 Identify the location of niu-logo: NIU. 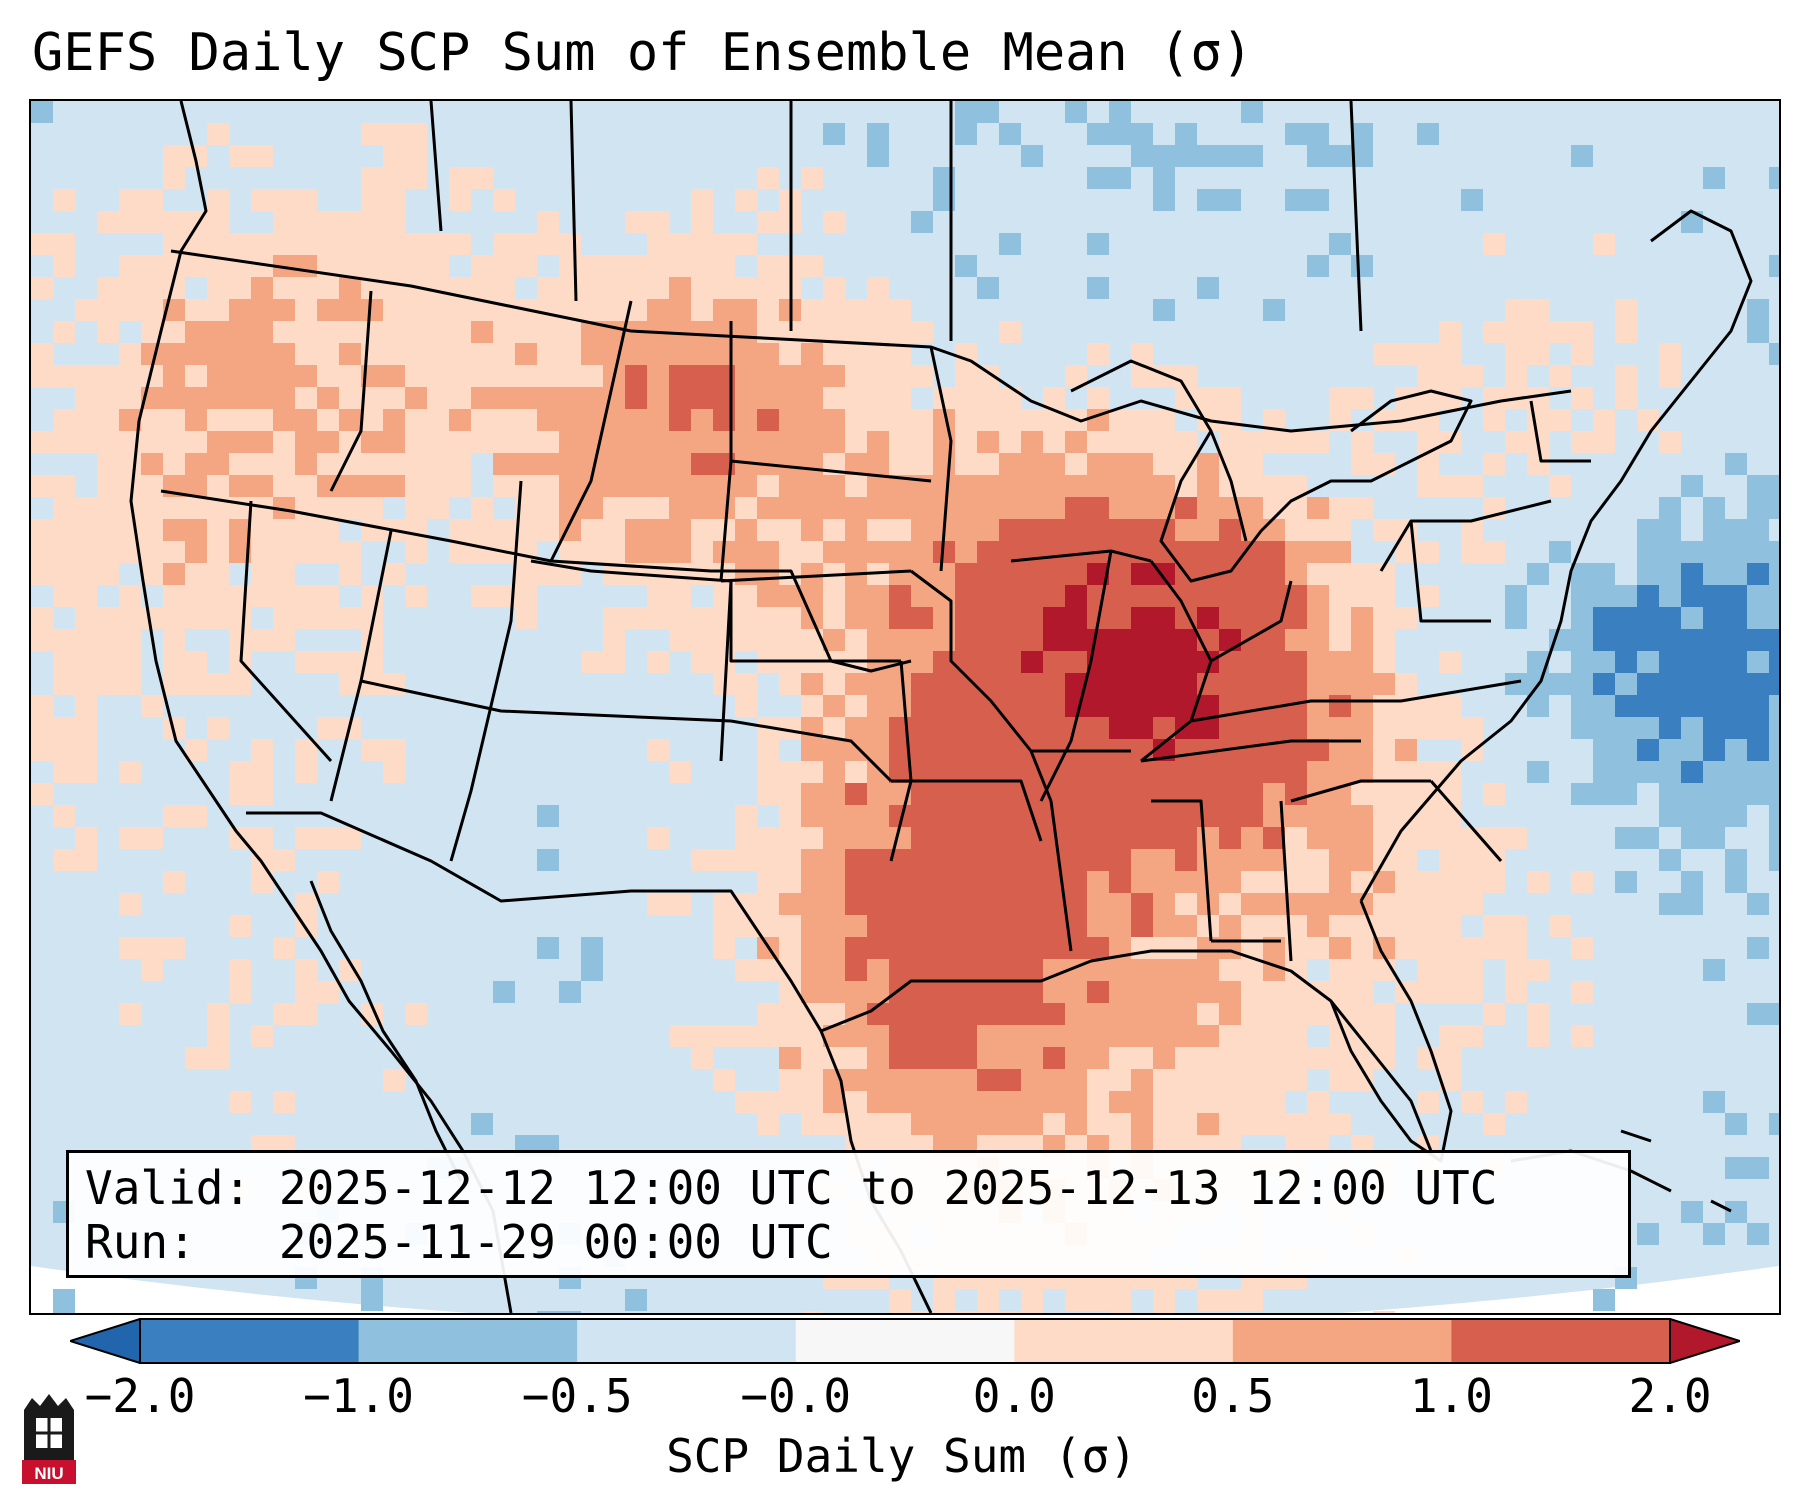
(49, 1439).